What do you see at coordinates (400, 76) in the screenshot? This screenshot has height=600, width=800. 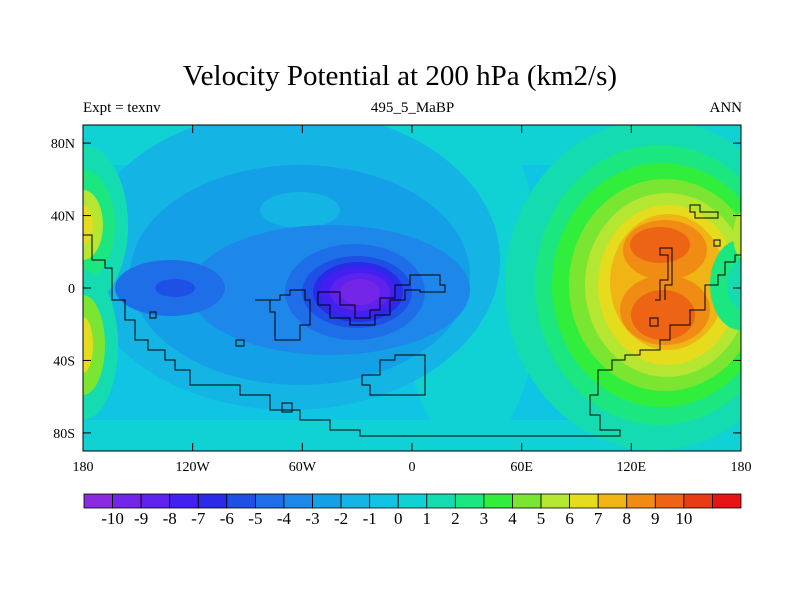 I see `chart-title: Velocity Potential at 200 hPa (km2/s)` at bounding box center [400, 76].